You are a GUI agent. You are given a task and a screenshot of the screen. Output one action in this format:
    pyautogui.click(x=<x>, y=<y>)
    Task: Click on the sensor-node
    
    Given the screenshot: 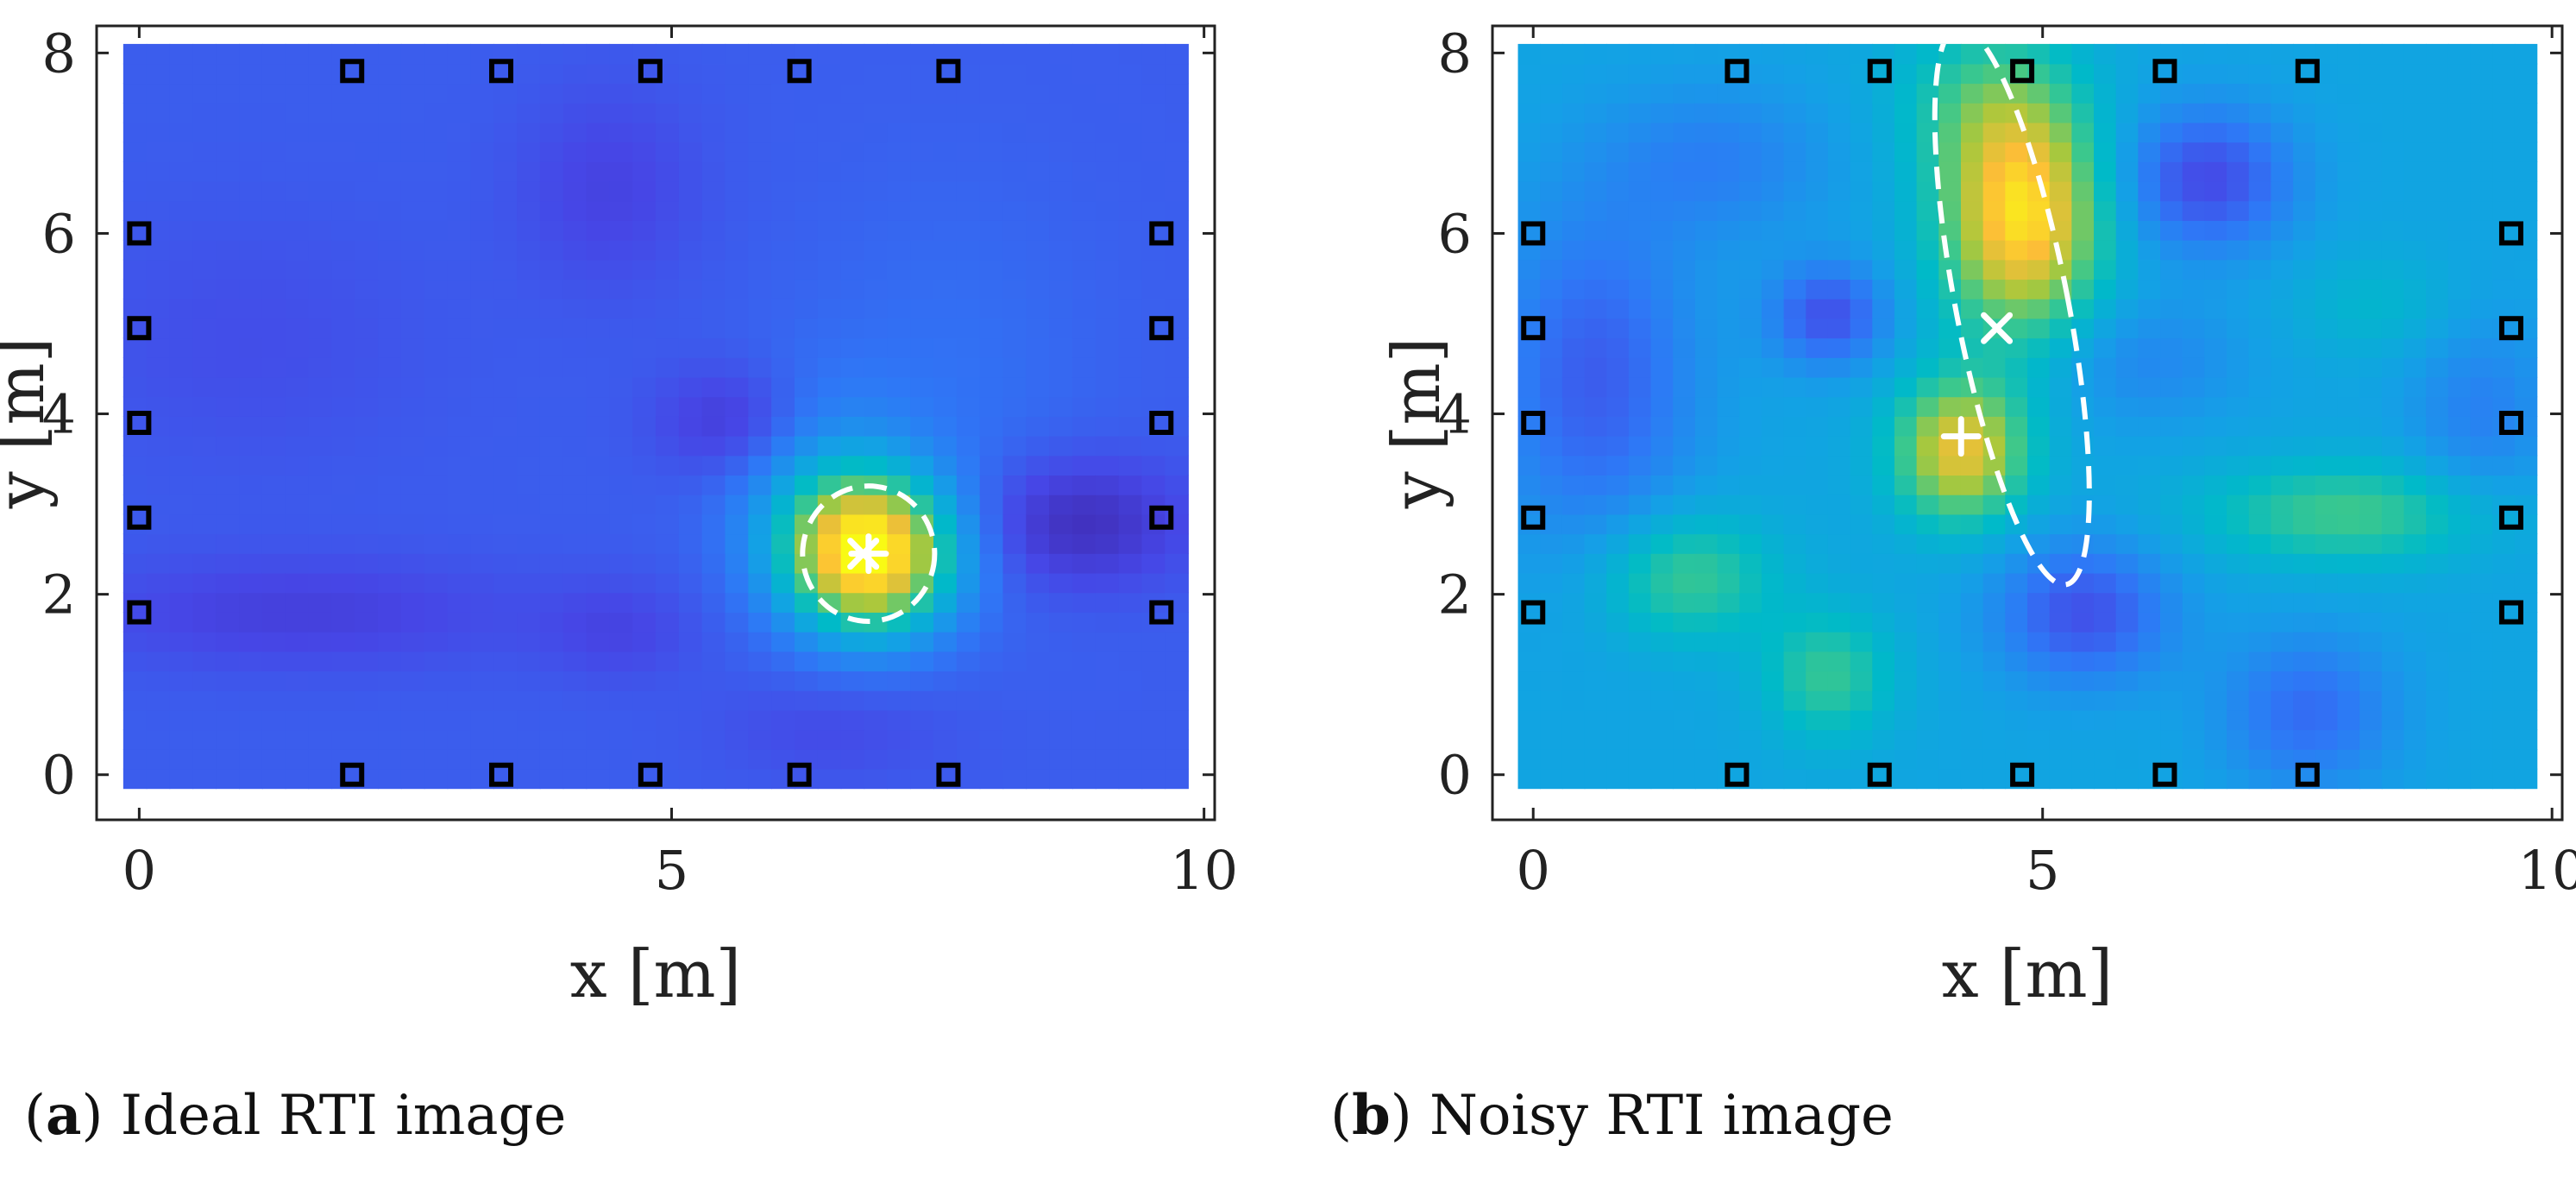 What is the action you would take?
    pyautogui.click(x=1161, y=233)
    